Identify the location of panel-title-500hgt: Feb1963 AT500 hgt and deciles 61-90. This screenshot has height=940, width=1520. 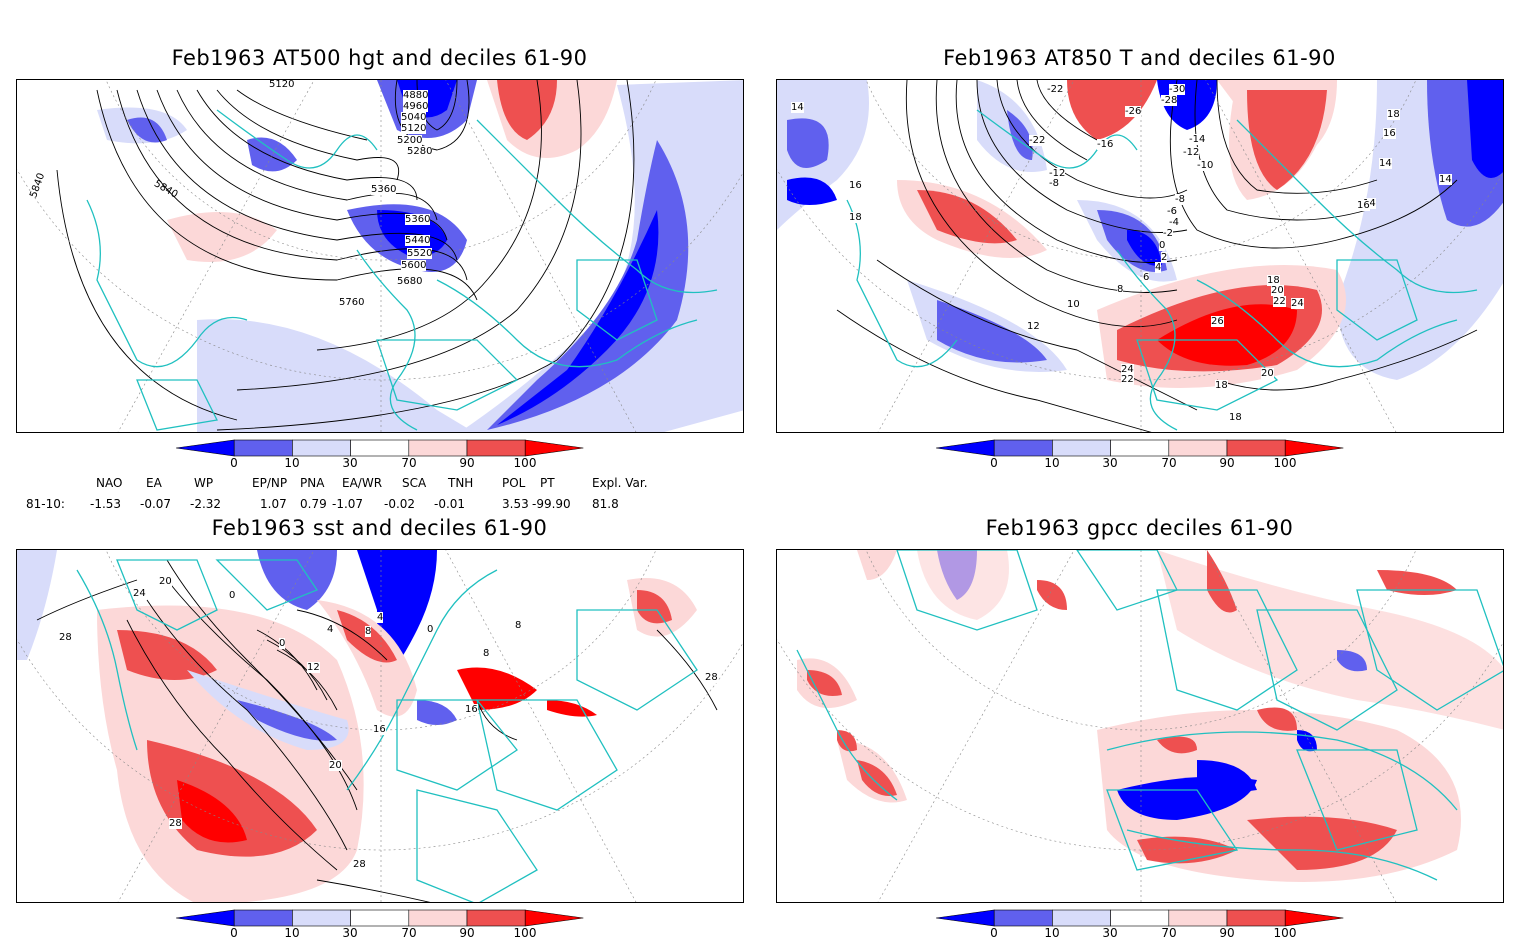
(379, 58).